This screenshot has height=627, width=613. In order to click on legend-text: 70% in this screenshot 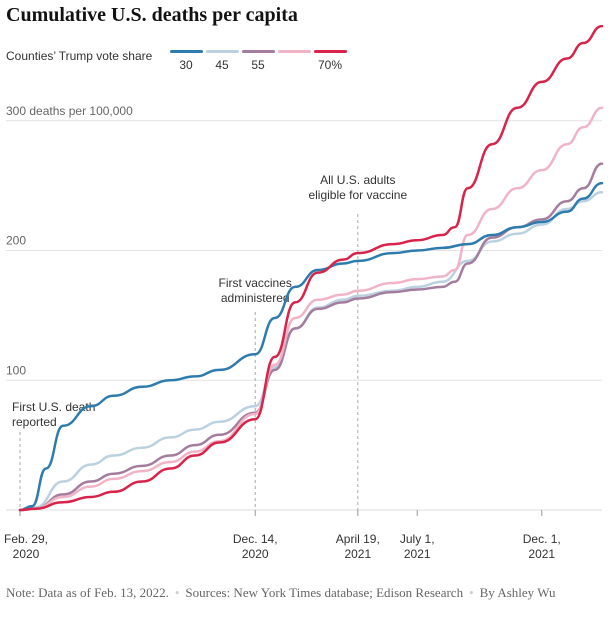, I will do `click(330, 65)`.